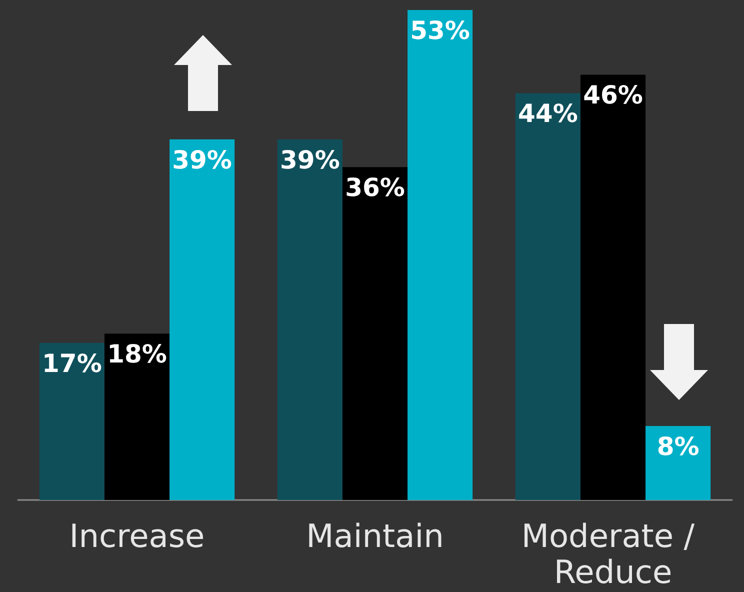 This screenshot has width=744, height=592. Describe the element at coordinates (375, 187) in the screenshot. I see `data-label: 36%` at that location.